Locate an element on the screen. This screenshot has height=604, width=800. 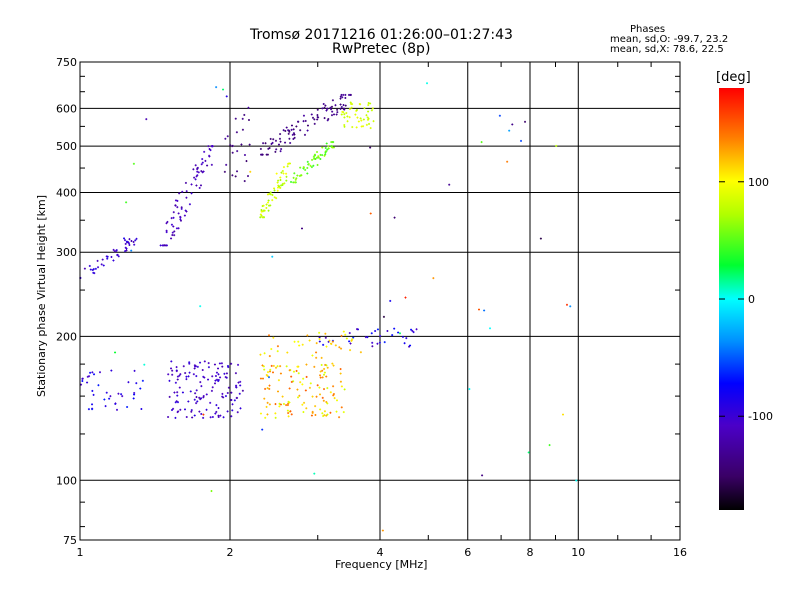
x-tick-label: 4 is located at coordinates (380, 552).